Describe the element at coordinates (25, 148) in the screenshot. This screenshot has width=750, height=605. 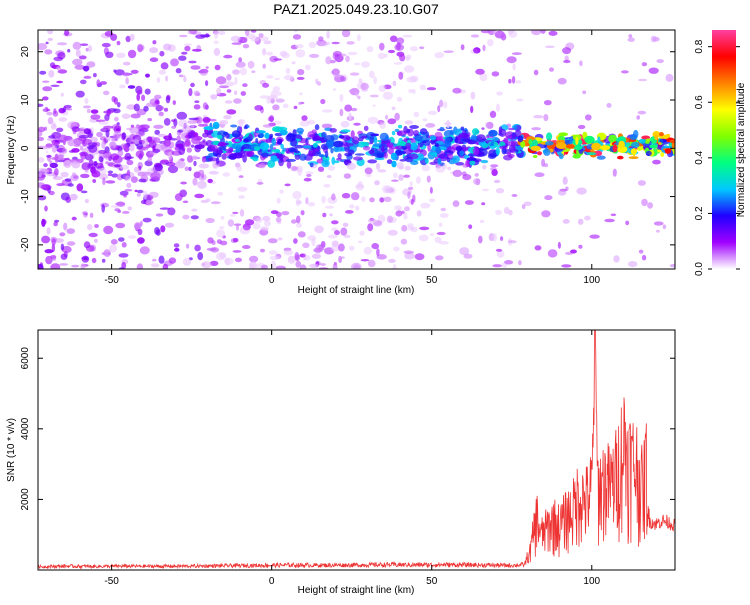
I see `spectrogram-y-tick-label: 0` at that location.